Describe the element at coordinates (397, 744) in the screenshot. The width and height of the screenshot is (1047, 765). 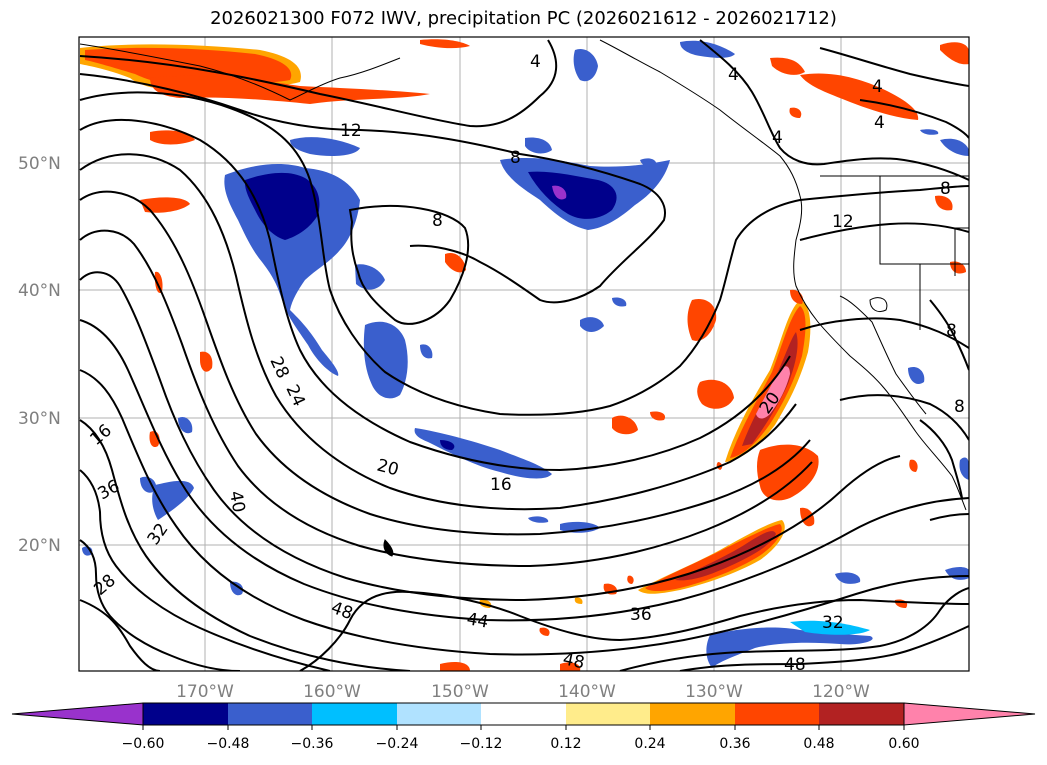
I see `colorbar-tick-label: −0.24` at that location.